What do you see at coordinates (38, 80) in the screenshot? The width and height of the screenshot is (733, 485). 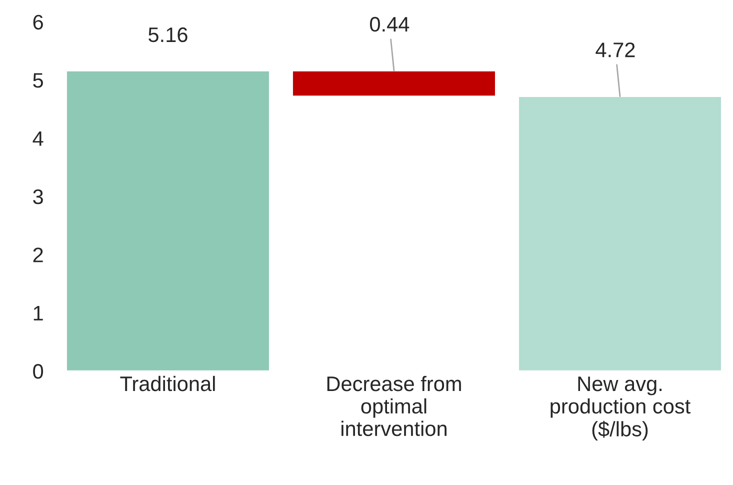 I see `y-tick-label: 5` at bounding box center [38, 80].